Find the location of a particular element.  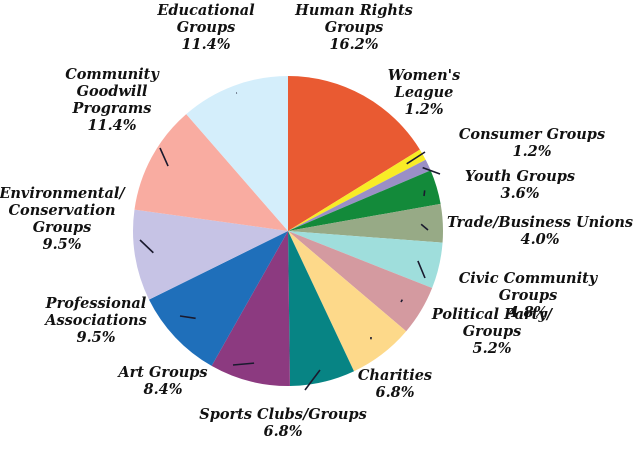

slice-name-line: Charities is located at coordinates (395, 375).